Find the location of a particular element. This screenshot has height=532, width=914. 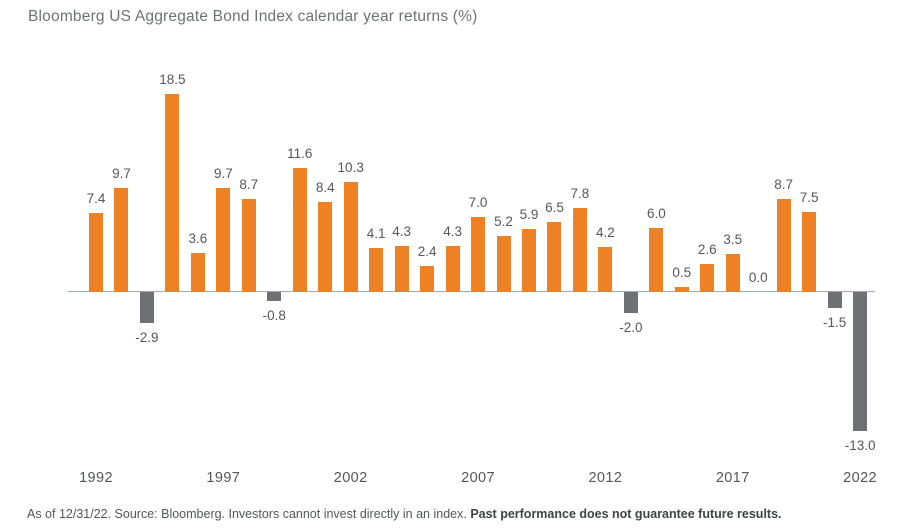

bar-2005 is located at coordinates (427, 279).